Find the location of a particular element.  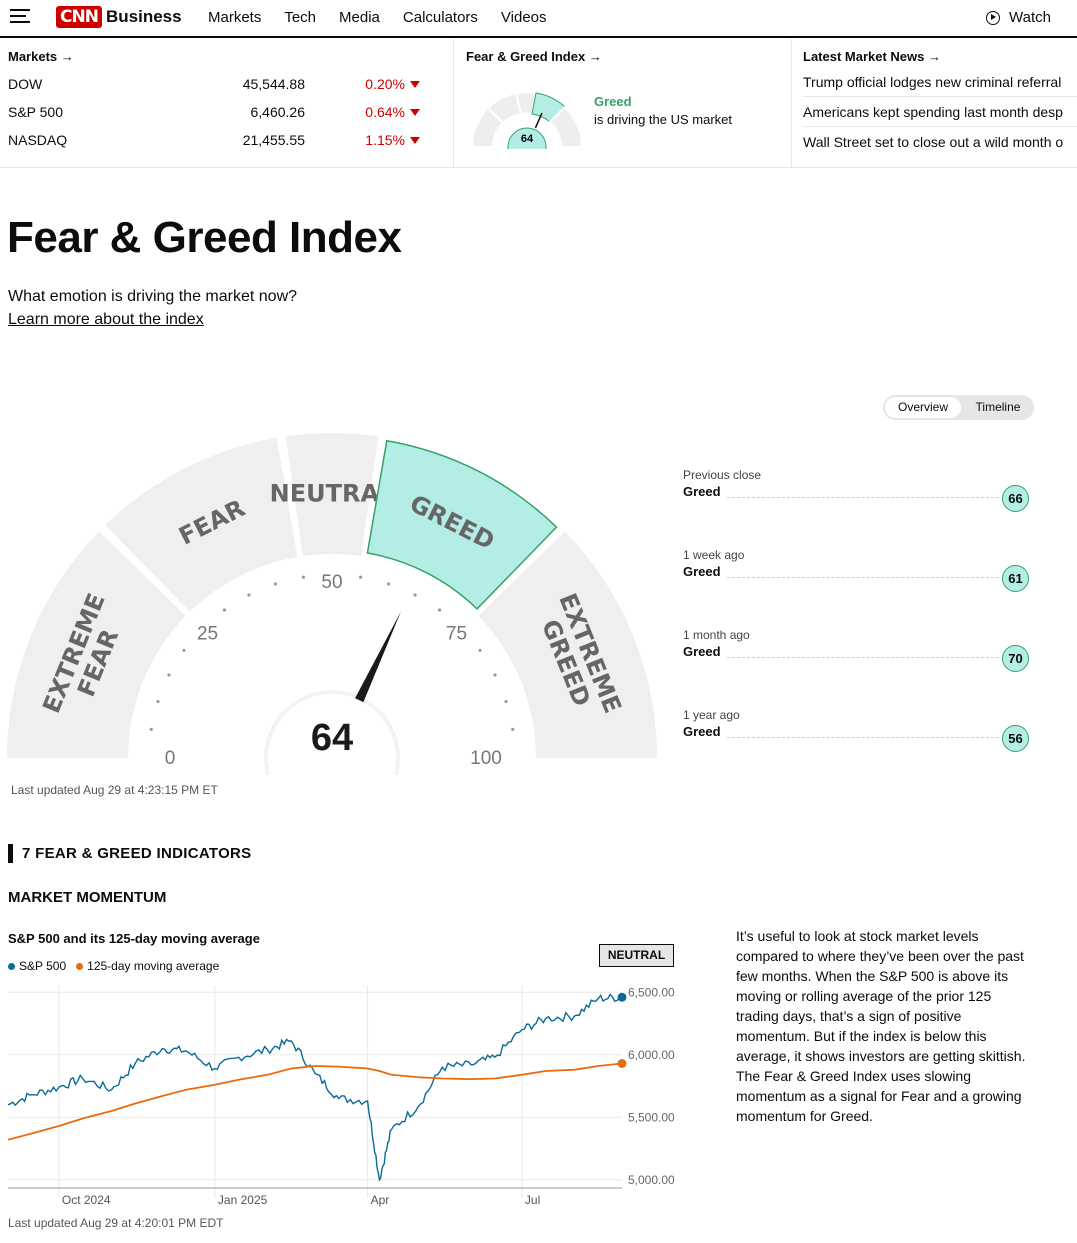

chart-legend: S&P 500 125-day moving average is located at coordinates (113, 966).